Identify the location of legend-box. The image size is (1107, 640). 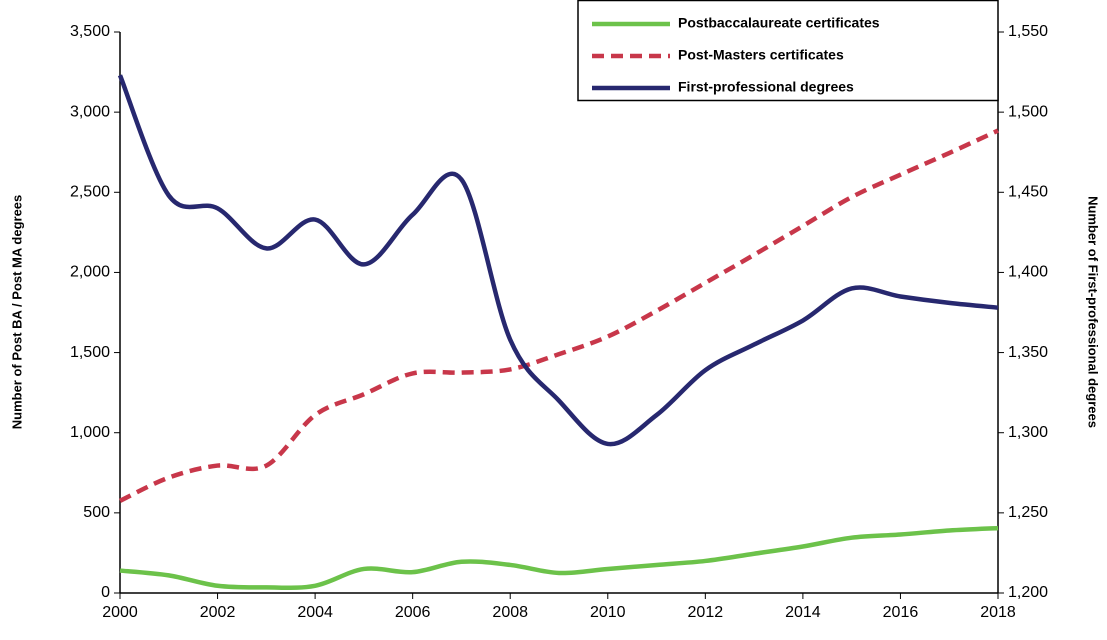
(788, 51).